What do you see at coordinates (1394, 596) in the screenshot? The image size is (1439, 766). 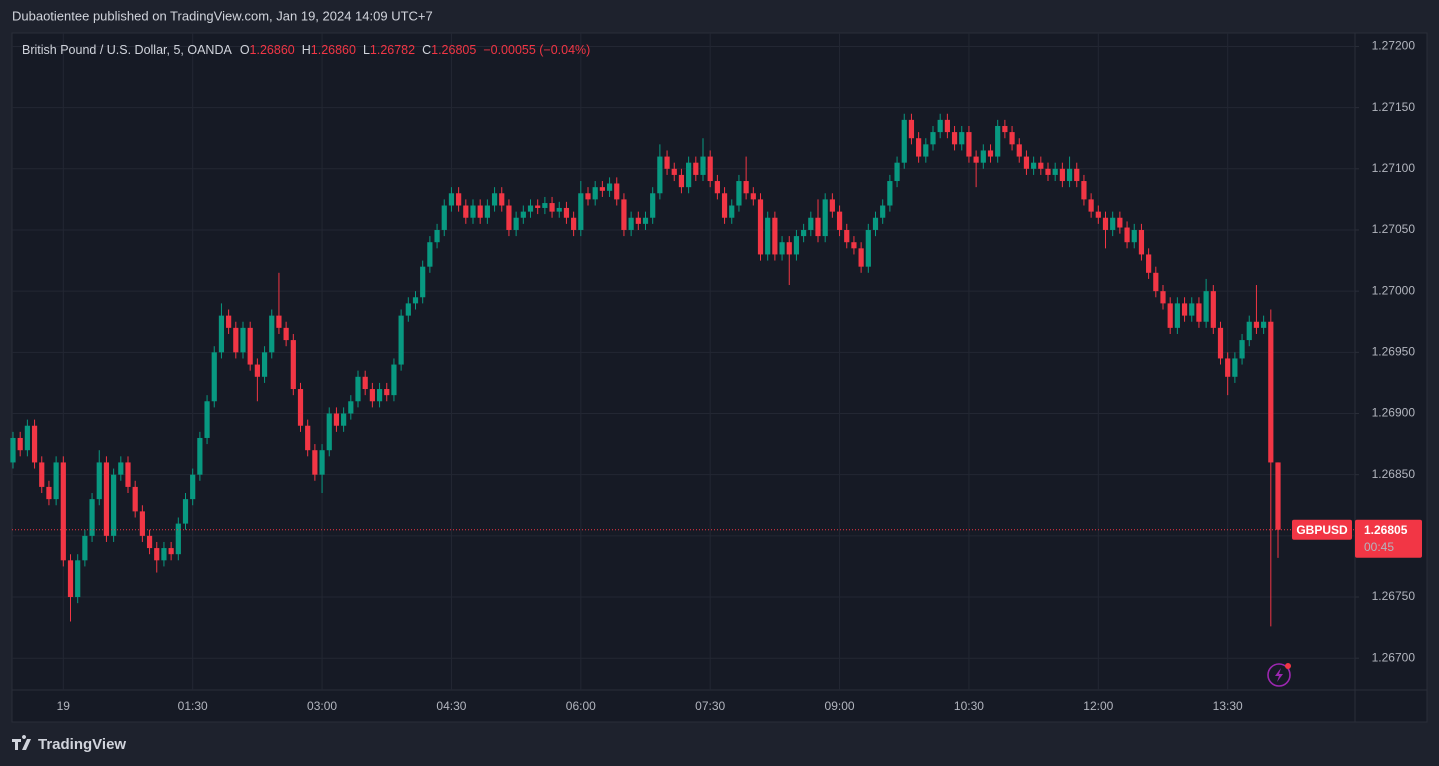 I see `y-tick-label: 1.26750` at bounding box center [1394, 596].